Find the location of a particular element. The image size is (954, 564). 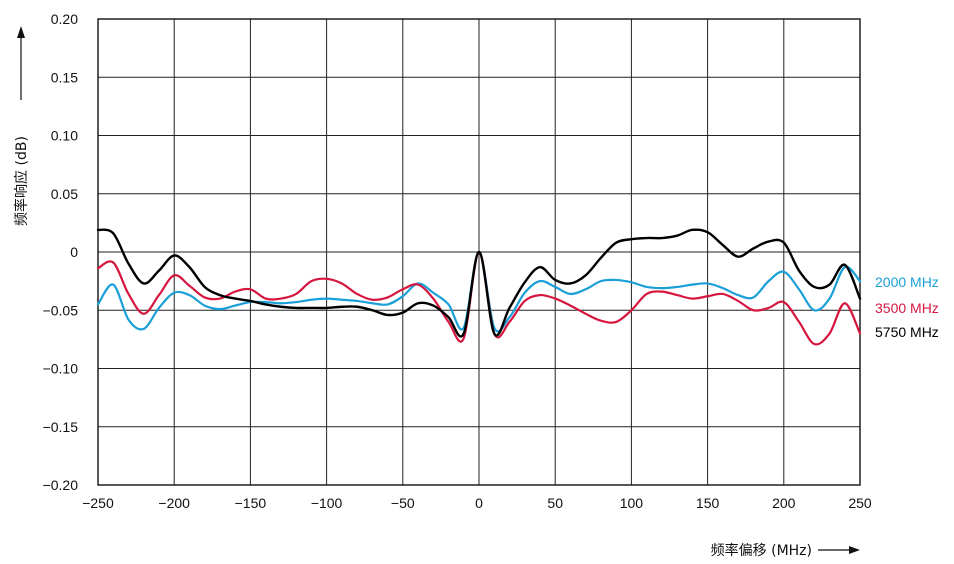

x-tick-label: 100 is located at coordinates (632, 503).